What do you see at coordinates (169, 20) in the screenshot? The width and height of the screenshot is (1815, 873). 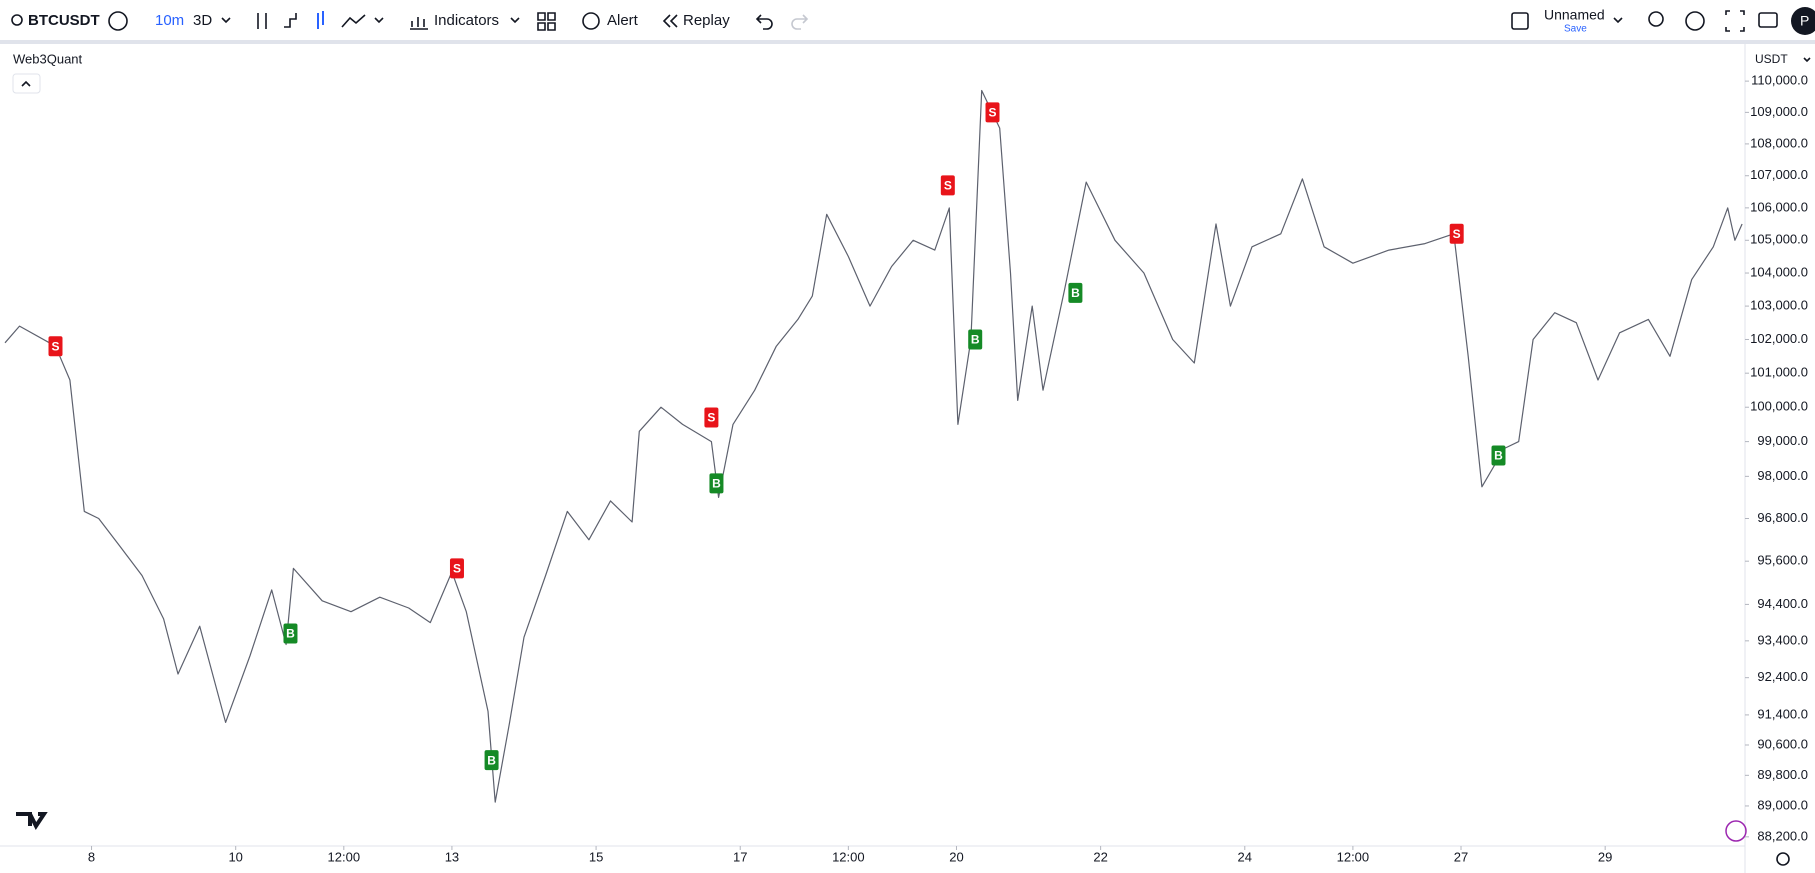 I see `interval: 10m` at bounding box center [169, 20].